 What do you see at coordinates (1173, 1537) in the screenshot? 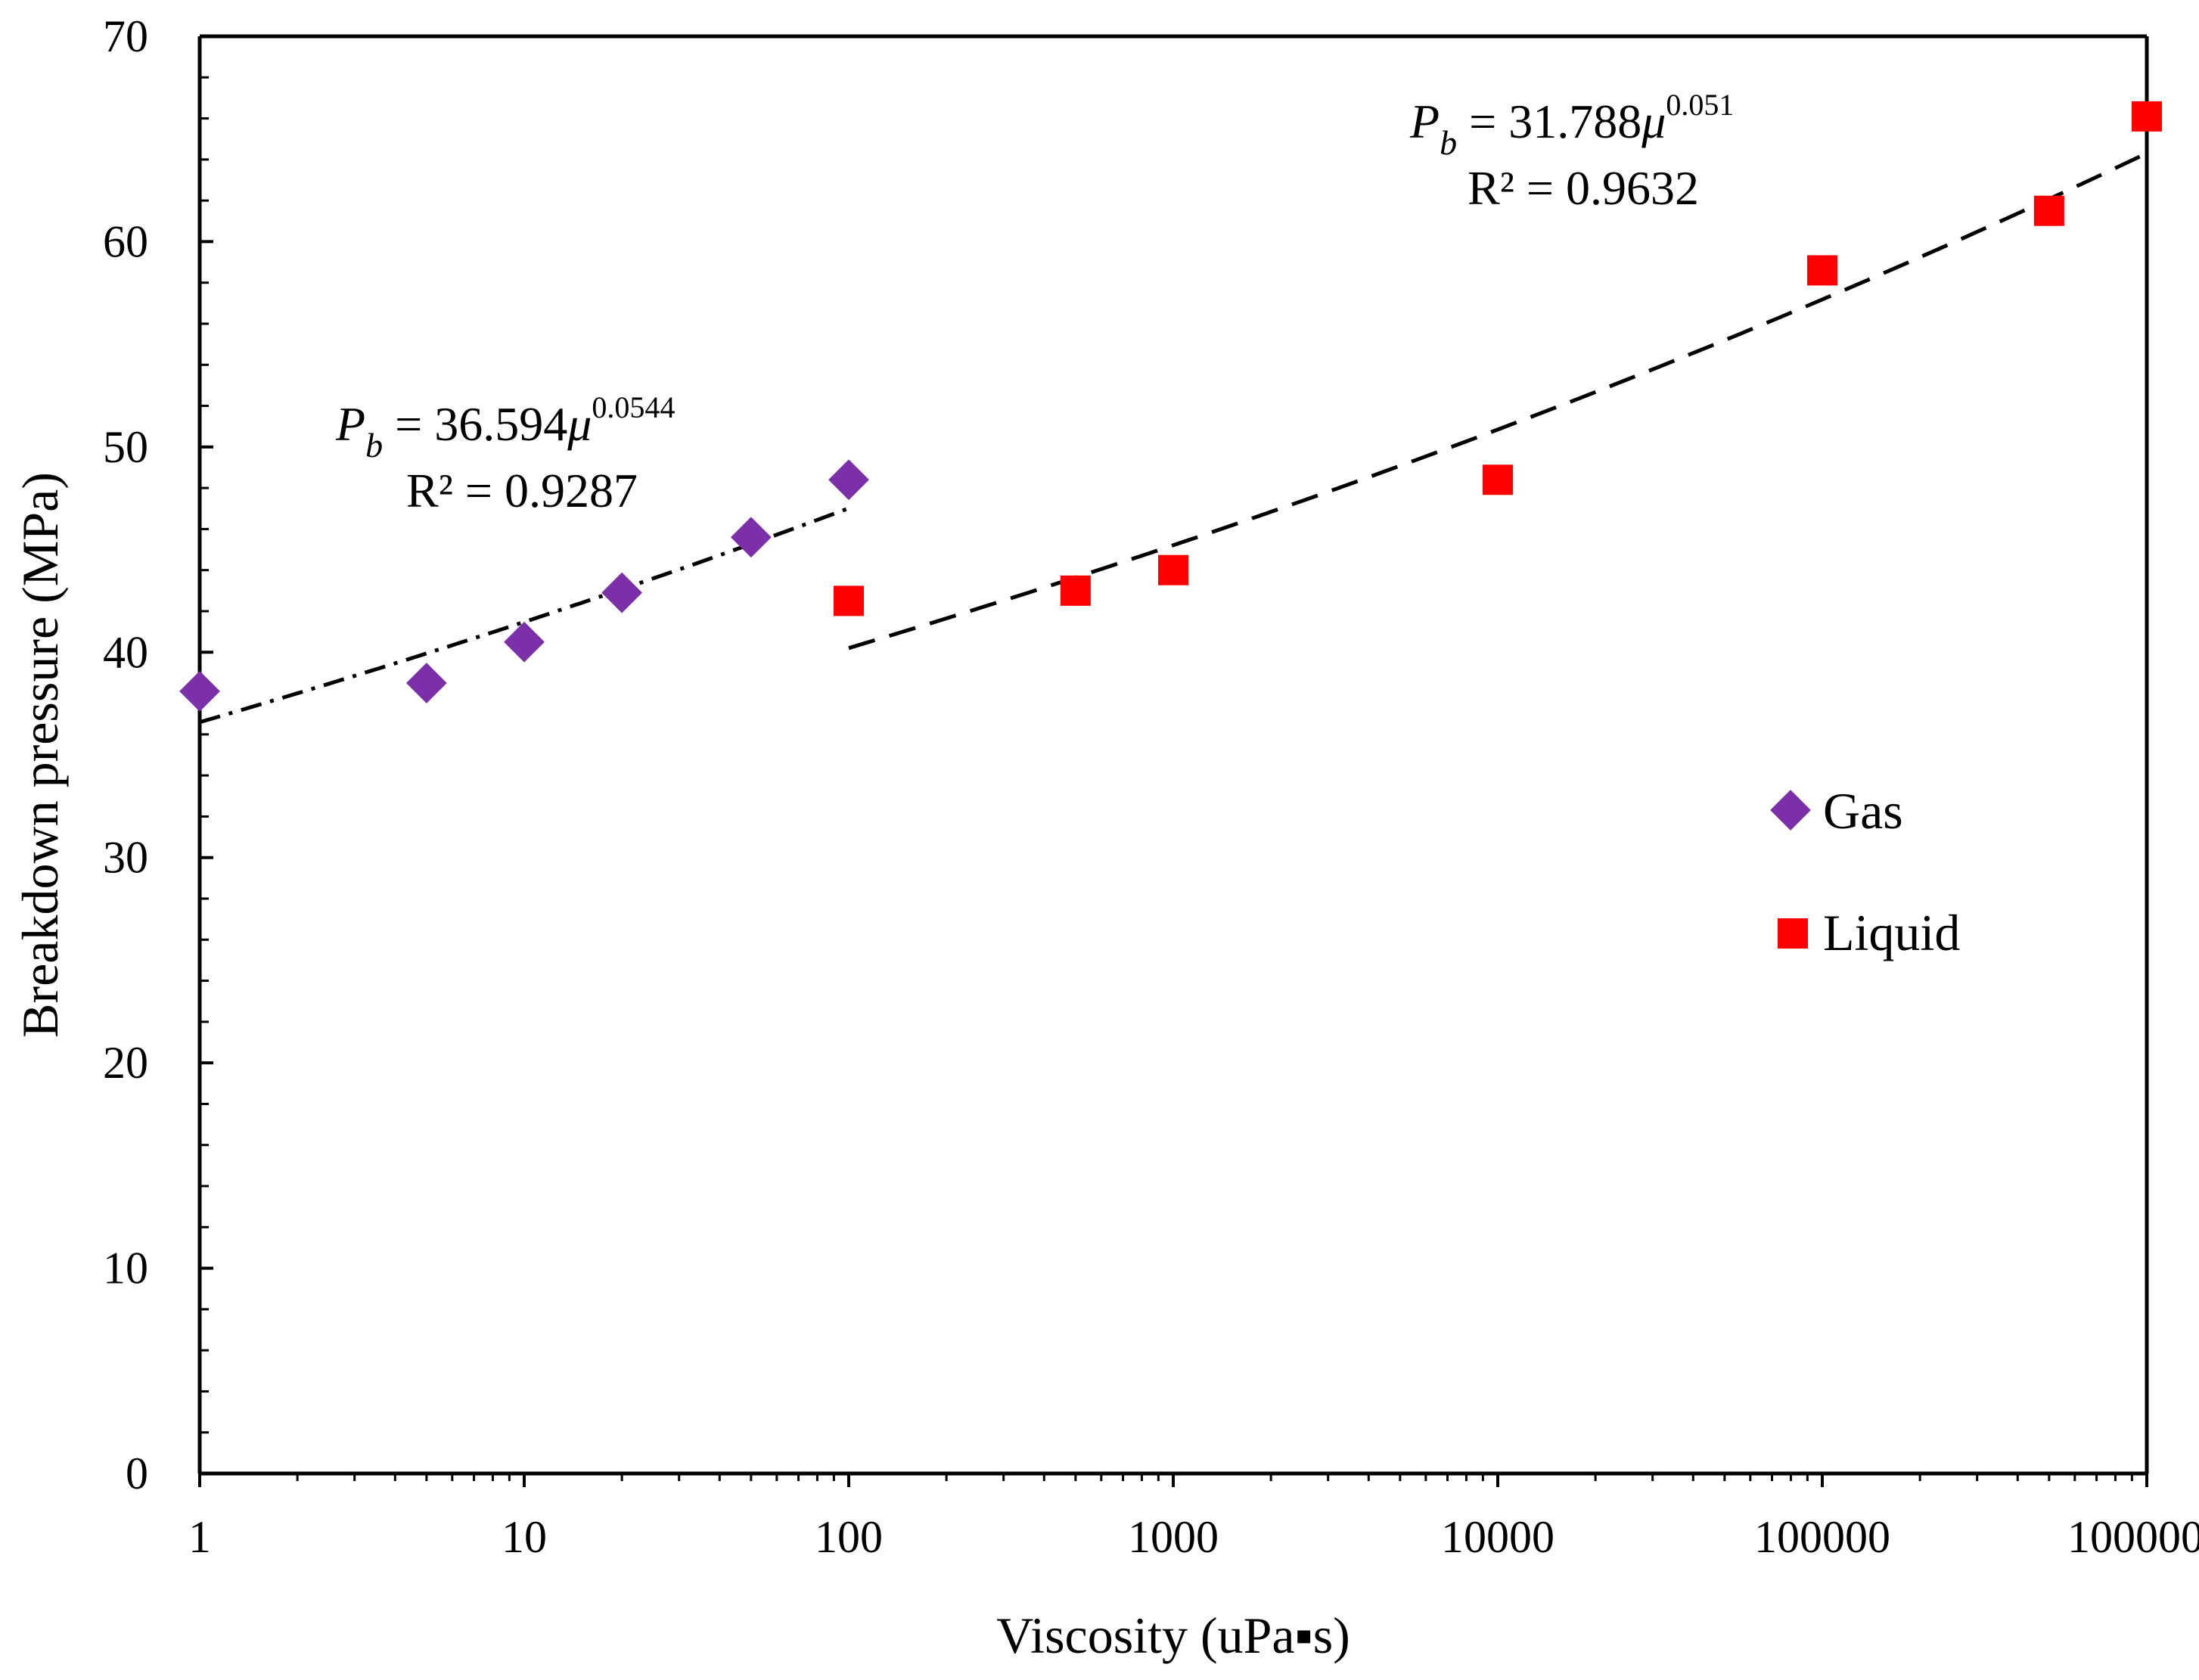
I see `x-tick-label: 1000` at bounding box center [1173, 1537].